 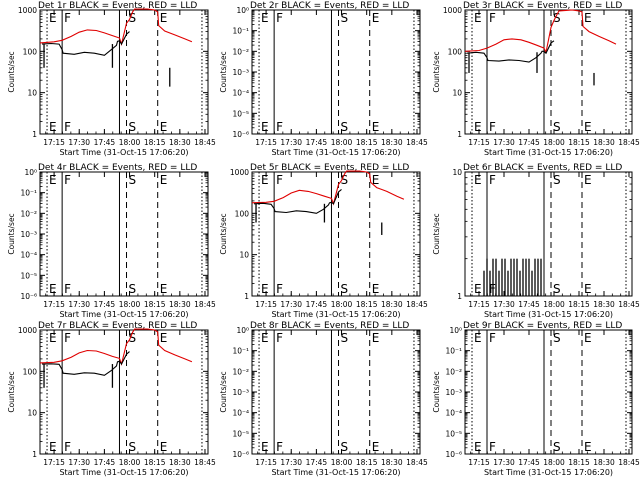 What do you see at coordinates (117, 168) in the screenshot?
I see `panel-title: Det 4r BLACK = Events, RED = LLD` at bounding box center [117, 168].